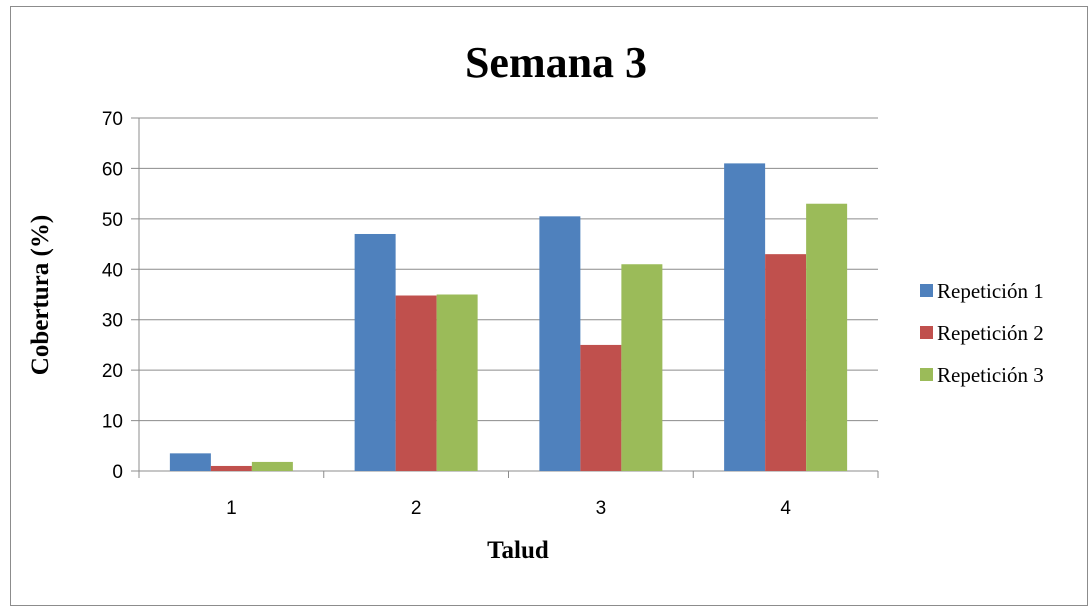 The image size is (1091, 606). Describe the element at coordinates (112, 270) in the screenshot. I see `y-tick-label: 40` at that location.